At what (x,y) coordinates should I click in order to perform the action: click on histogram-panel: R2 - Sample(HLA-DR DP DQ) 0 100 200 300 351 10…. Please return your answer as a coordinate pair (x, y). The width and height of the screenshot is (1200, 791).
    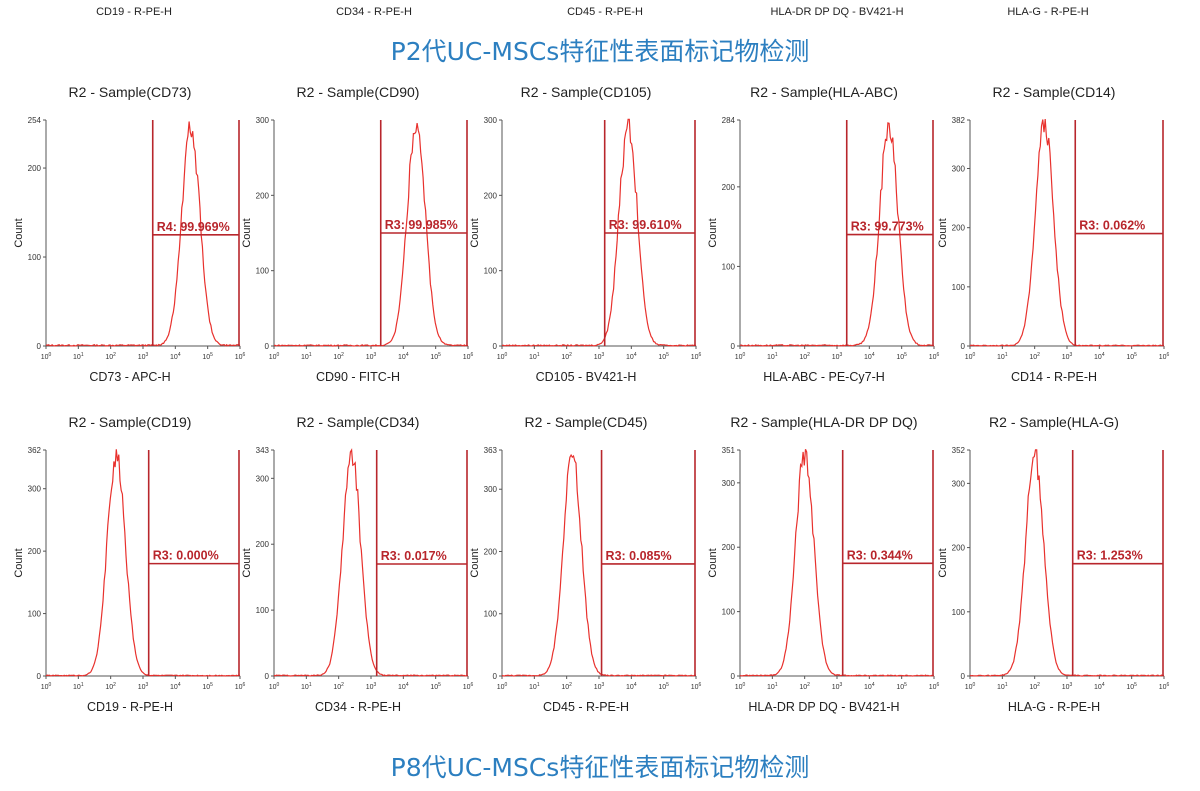
    Looking at the image, I should click on (824, 574).